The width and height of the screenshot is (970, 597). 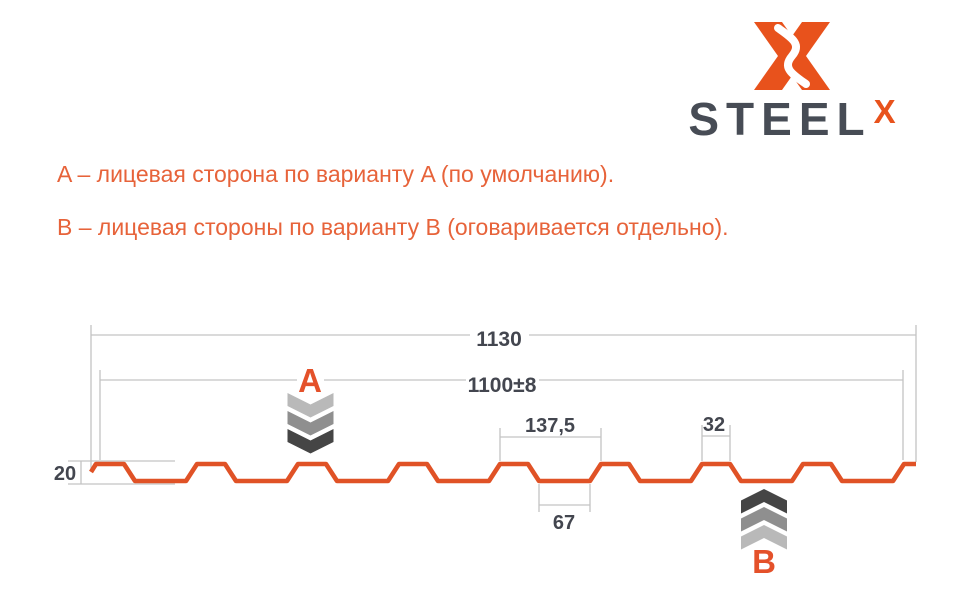 What do you see at coordinates (884, 111) in the screenshot?
I see `logo-brand-sup-x: X` at bounding box center [884, 111].